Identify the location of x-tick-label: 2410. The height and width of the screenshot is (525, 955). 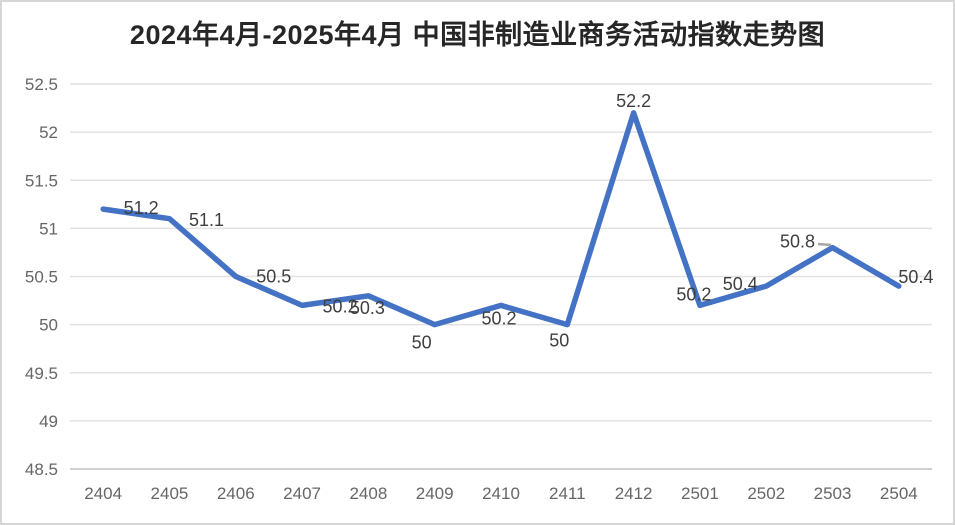
(501, 493).